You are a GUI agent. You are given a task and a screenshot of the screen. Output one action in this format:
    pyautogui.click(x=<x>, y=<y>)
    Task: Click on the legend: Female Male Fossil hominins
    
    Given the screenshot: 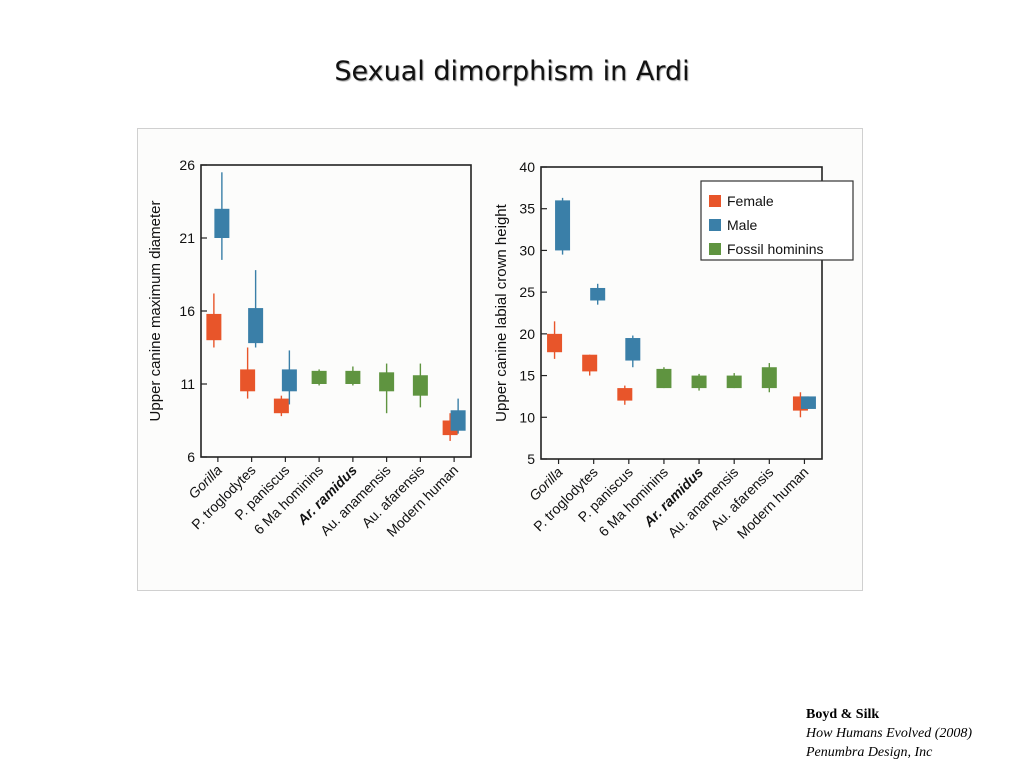 What is the action you would take?
    pyautogui.click(x=777, y=220)
    